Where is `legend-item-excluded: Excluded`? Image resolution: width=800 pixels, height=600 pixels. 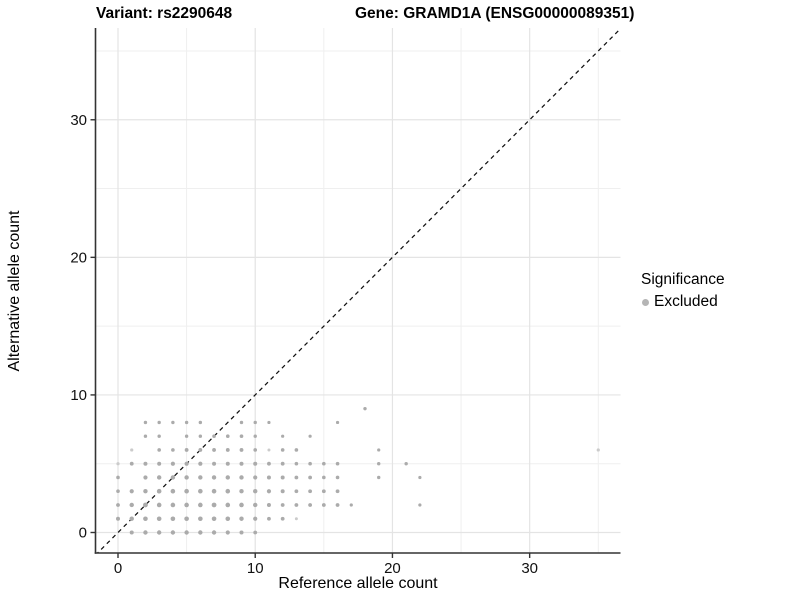 legend-item-excluded: Excluded is located at coordinates (683, 302).